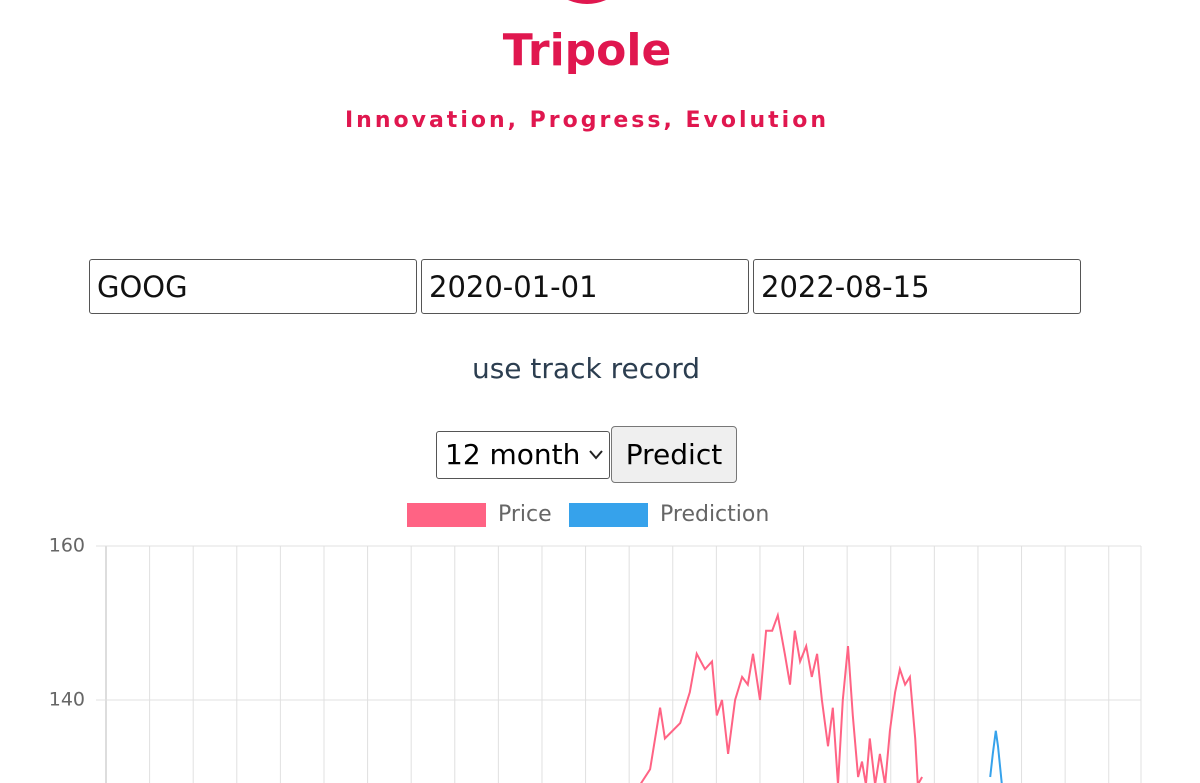  What do you see at coordinates (585, 286) in the screenshot?
I see `start-date-input: 2020-01-01` at bounding box center [585, 286].